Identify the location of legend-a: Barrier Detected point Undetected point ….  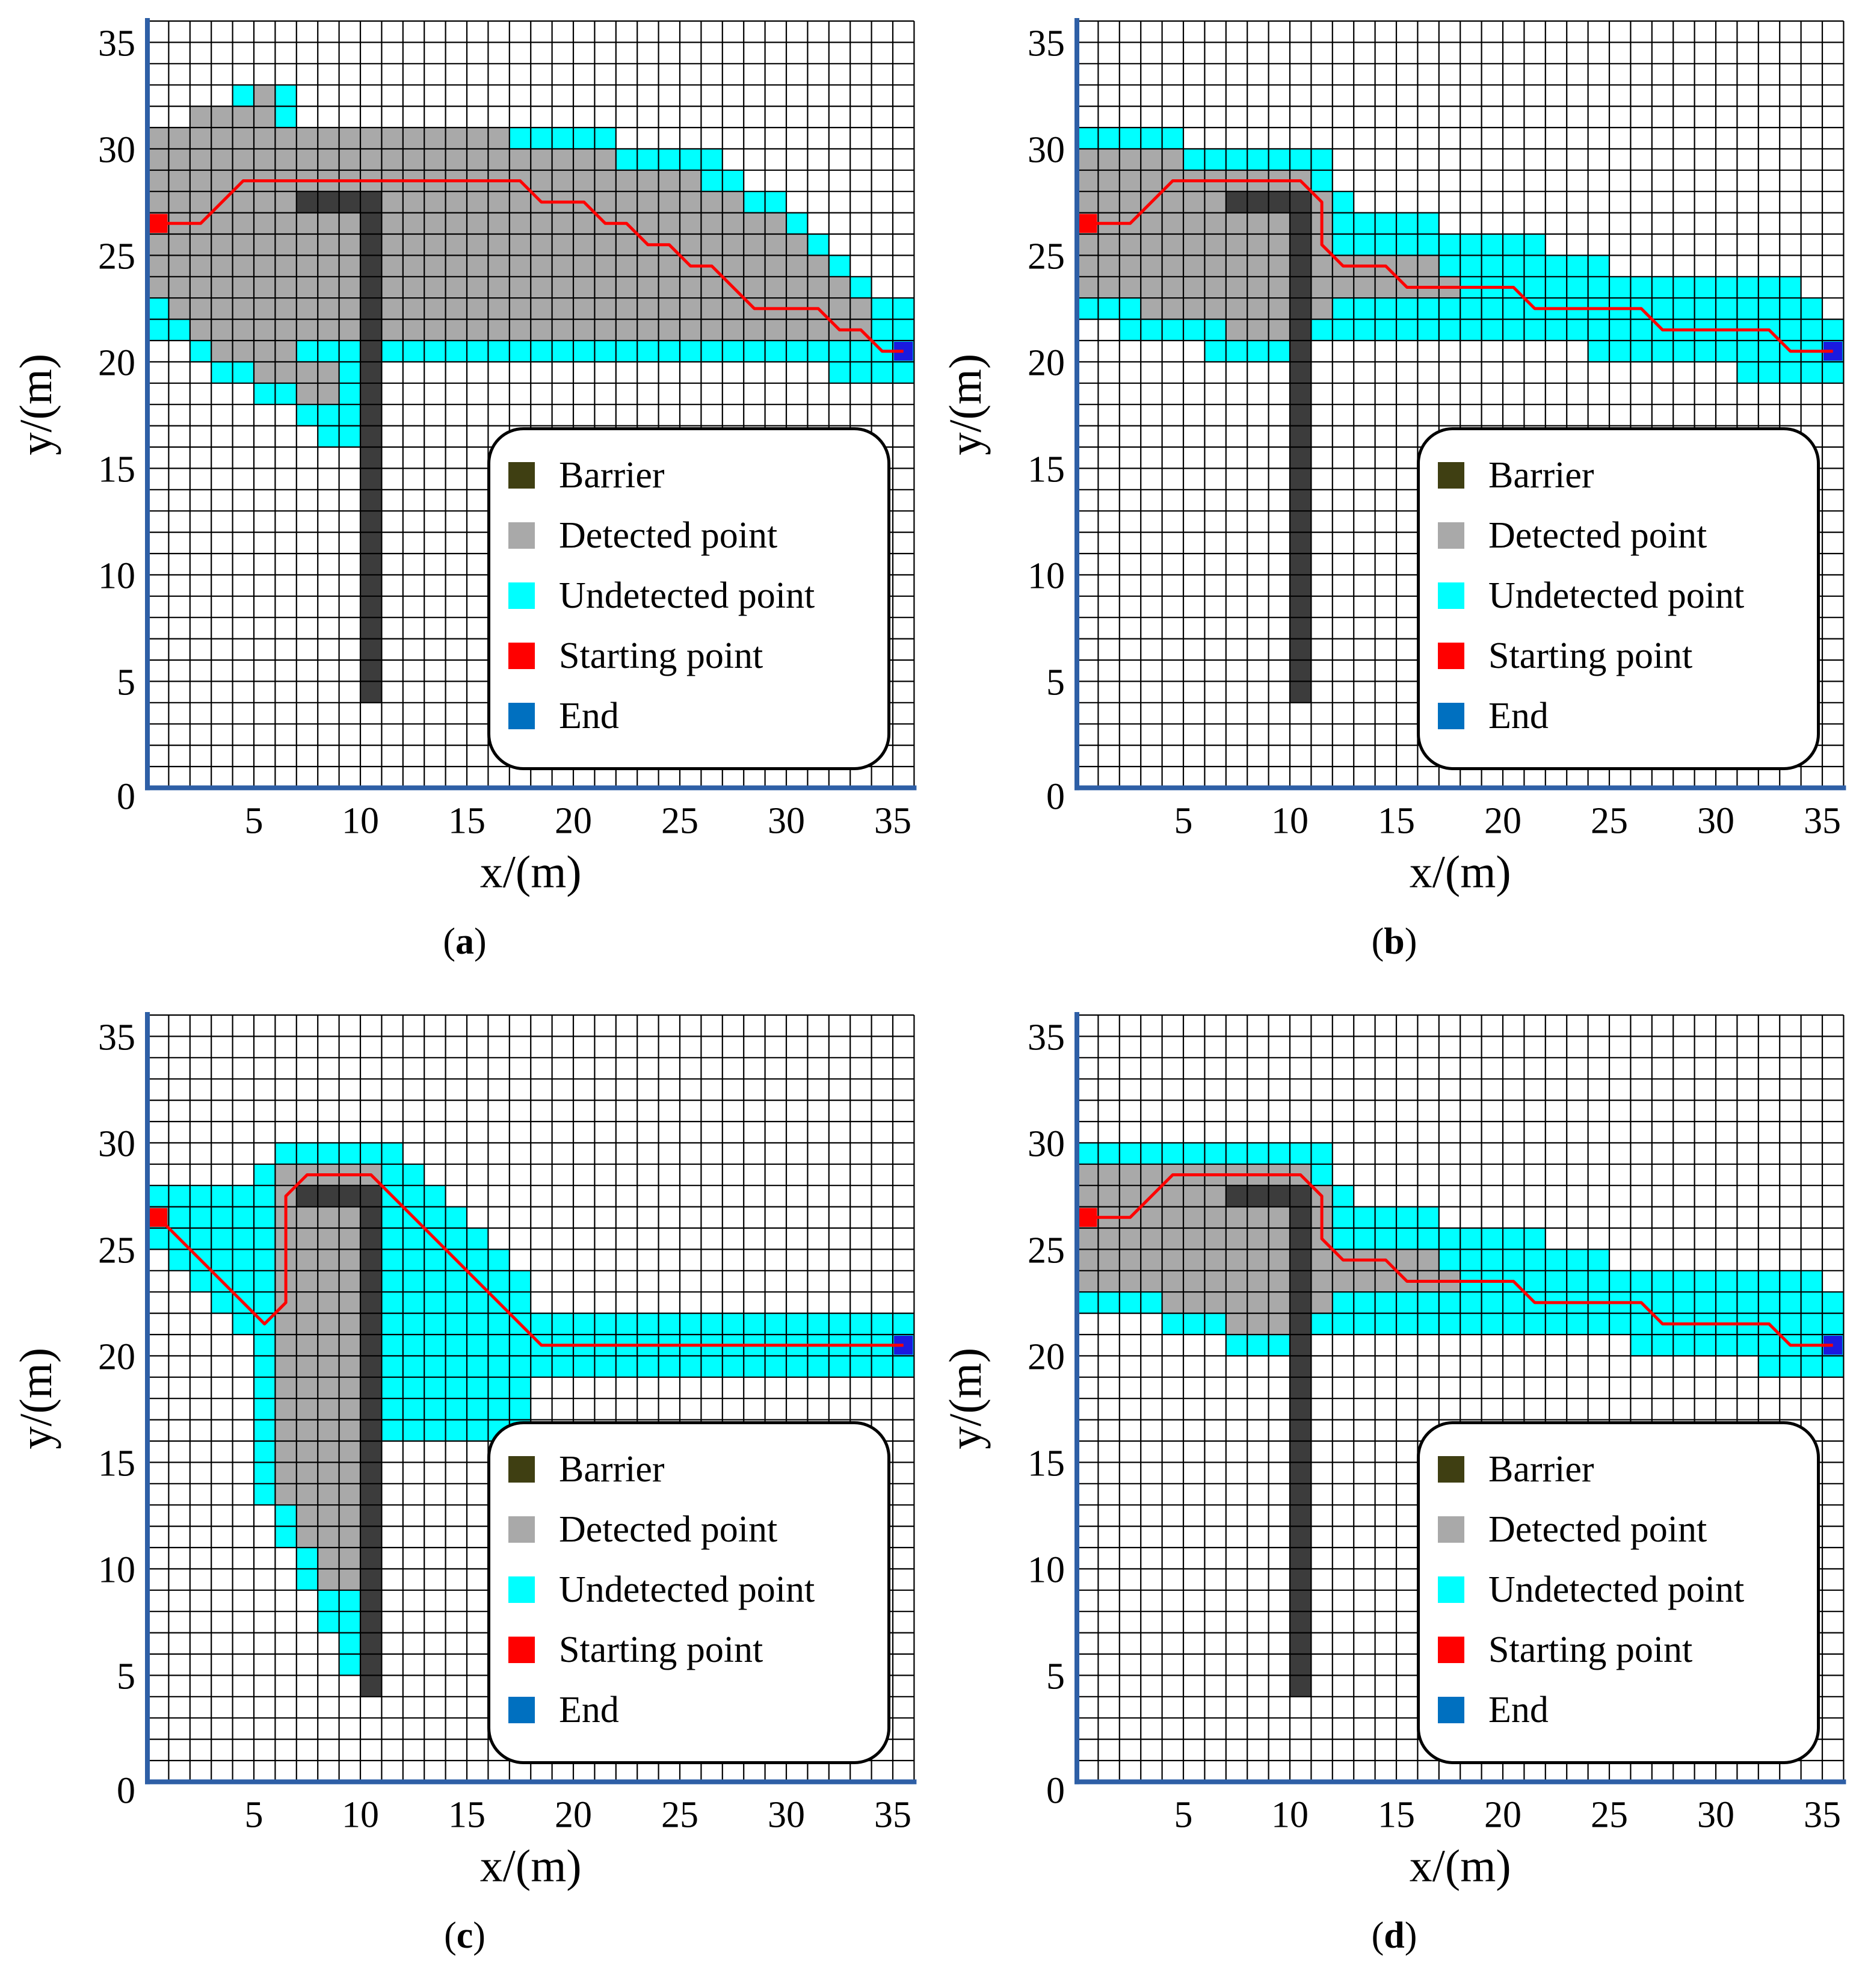
(688, 598).